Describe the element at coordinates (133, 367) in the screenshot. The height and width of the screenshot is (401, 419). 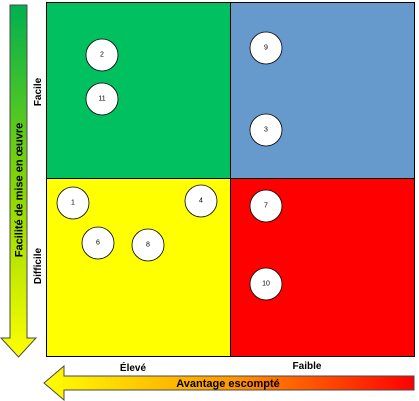
I see `horizontal-axis-left-label: Élevé` at that location.